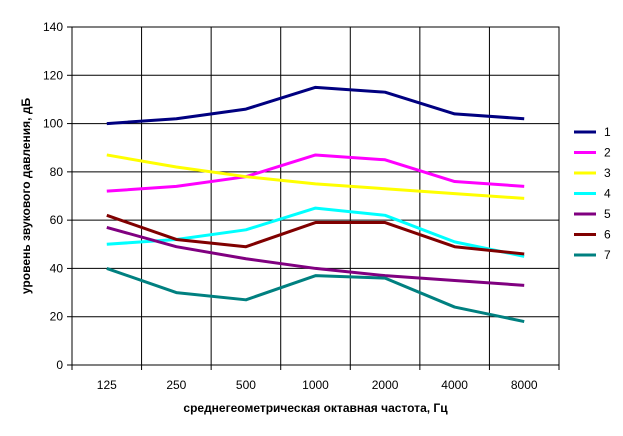  I want to click on legend-item-5: 5, so click(592, 214).